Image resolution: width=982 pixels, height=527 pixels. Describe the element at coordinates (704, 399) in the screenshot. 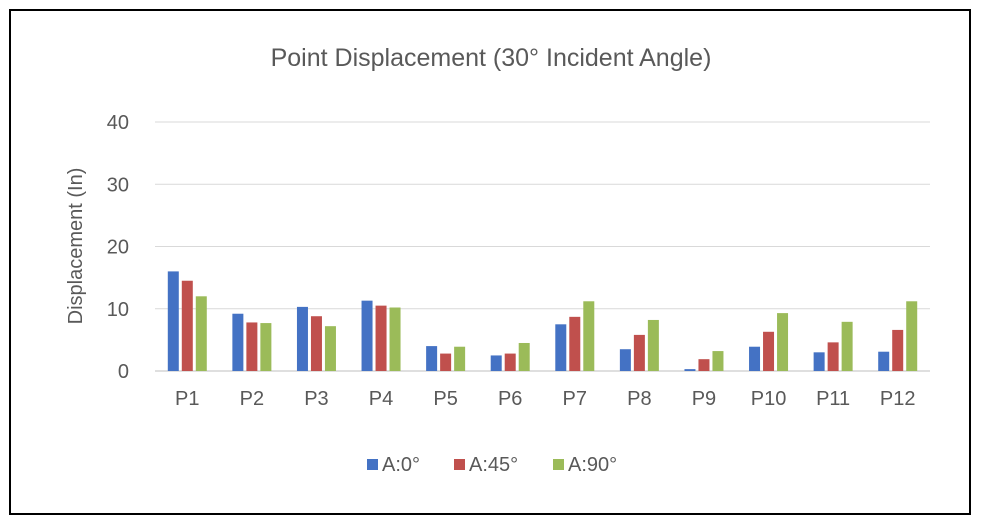

I see `x-tick-label: P9` at that location.